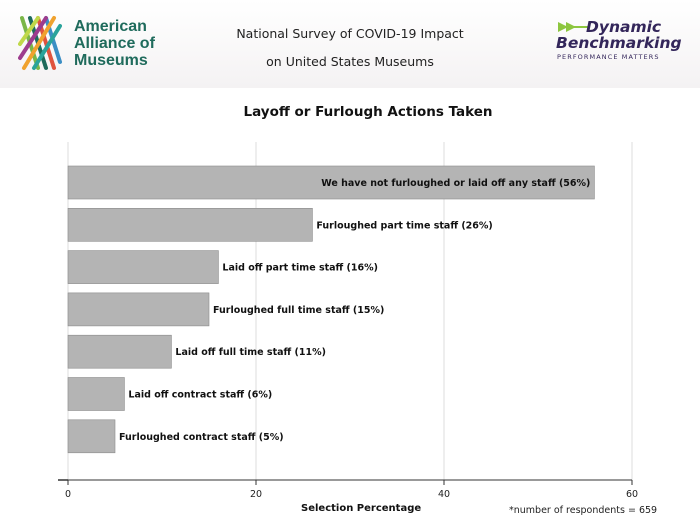 Image resolution: width=700 pixels, height=523 pixels. Describe the element at coordinates (256, 494) in the screenshot. I see `x-tick-label: 20` at that location.